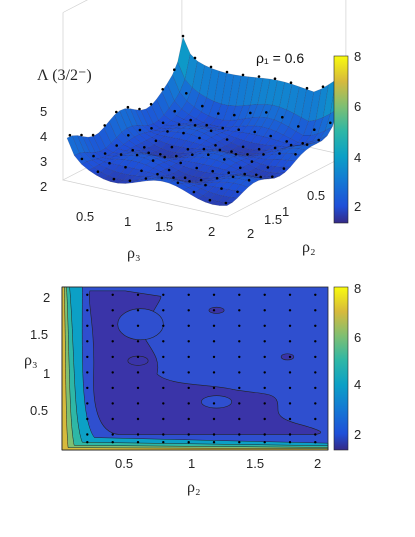 The height and width of the screenshot is (537, 415). I want to click on z-tick: 4, so click(43, 136).